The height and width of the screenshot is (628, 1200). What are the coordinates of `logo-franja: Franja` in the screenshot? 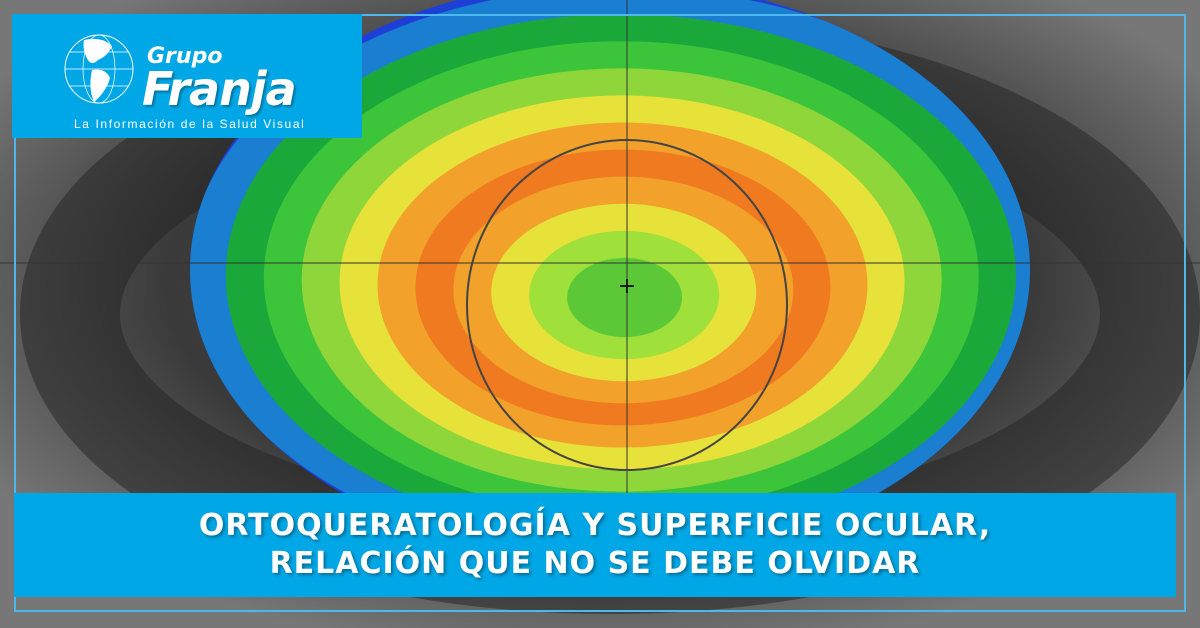 It's located at (219, 89).